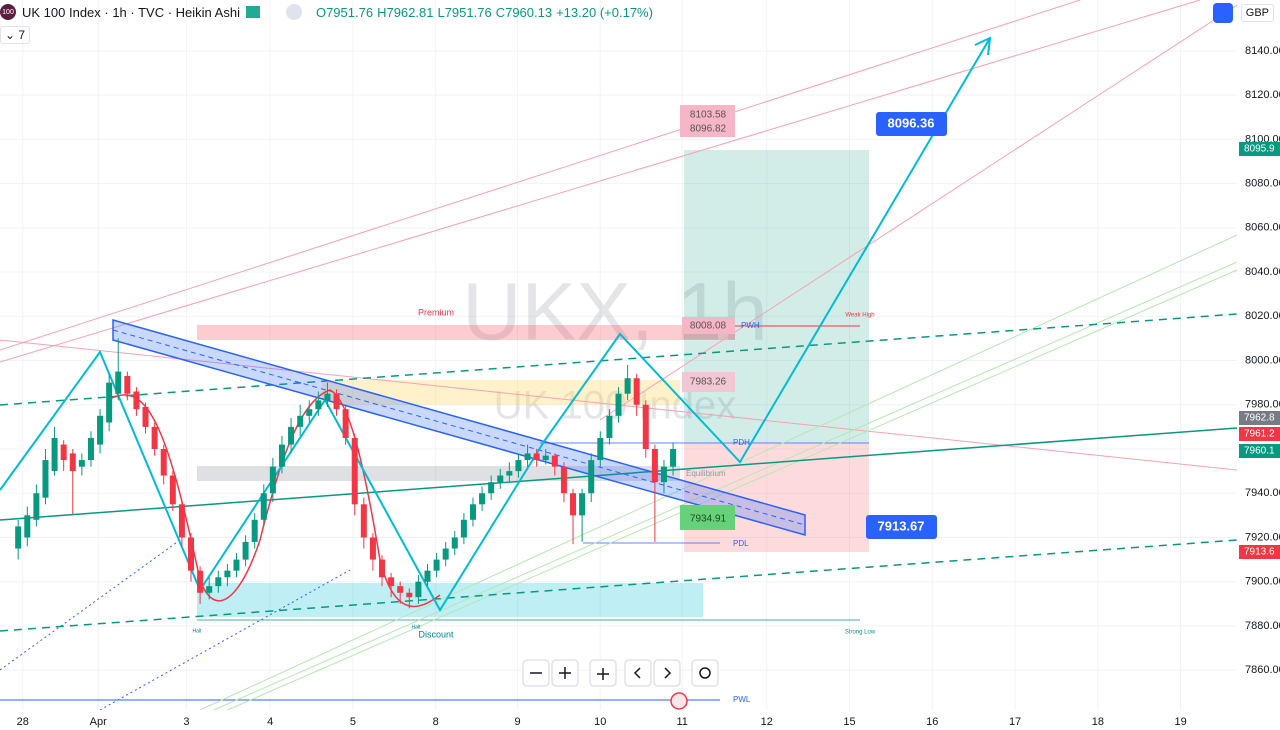 The height and width of the screenshot is (730, 1280). What do you see at coordinates (252, 12) in the screenshot?
I see `status-flag` at bounding box center [252, 12].